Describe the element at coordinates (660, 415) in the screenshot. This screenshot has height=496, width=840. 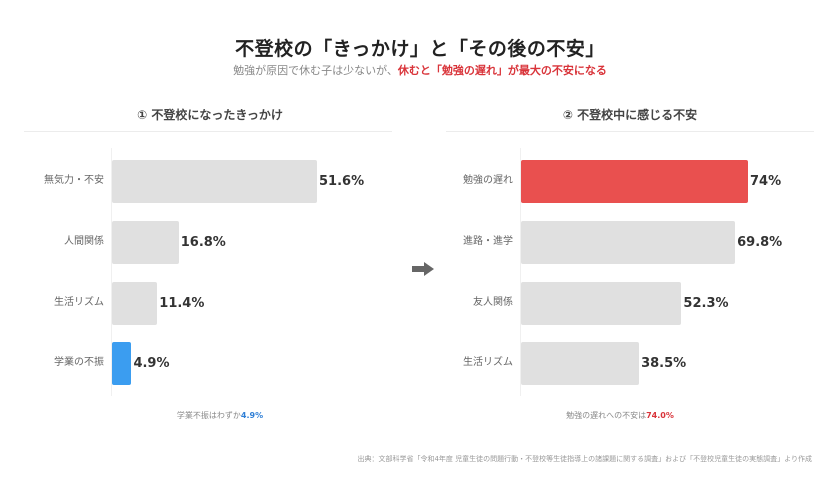
I see `right-note-value: 74.0%` at that location.